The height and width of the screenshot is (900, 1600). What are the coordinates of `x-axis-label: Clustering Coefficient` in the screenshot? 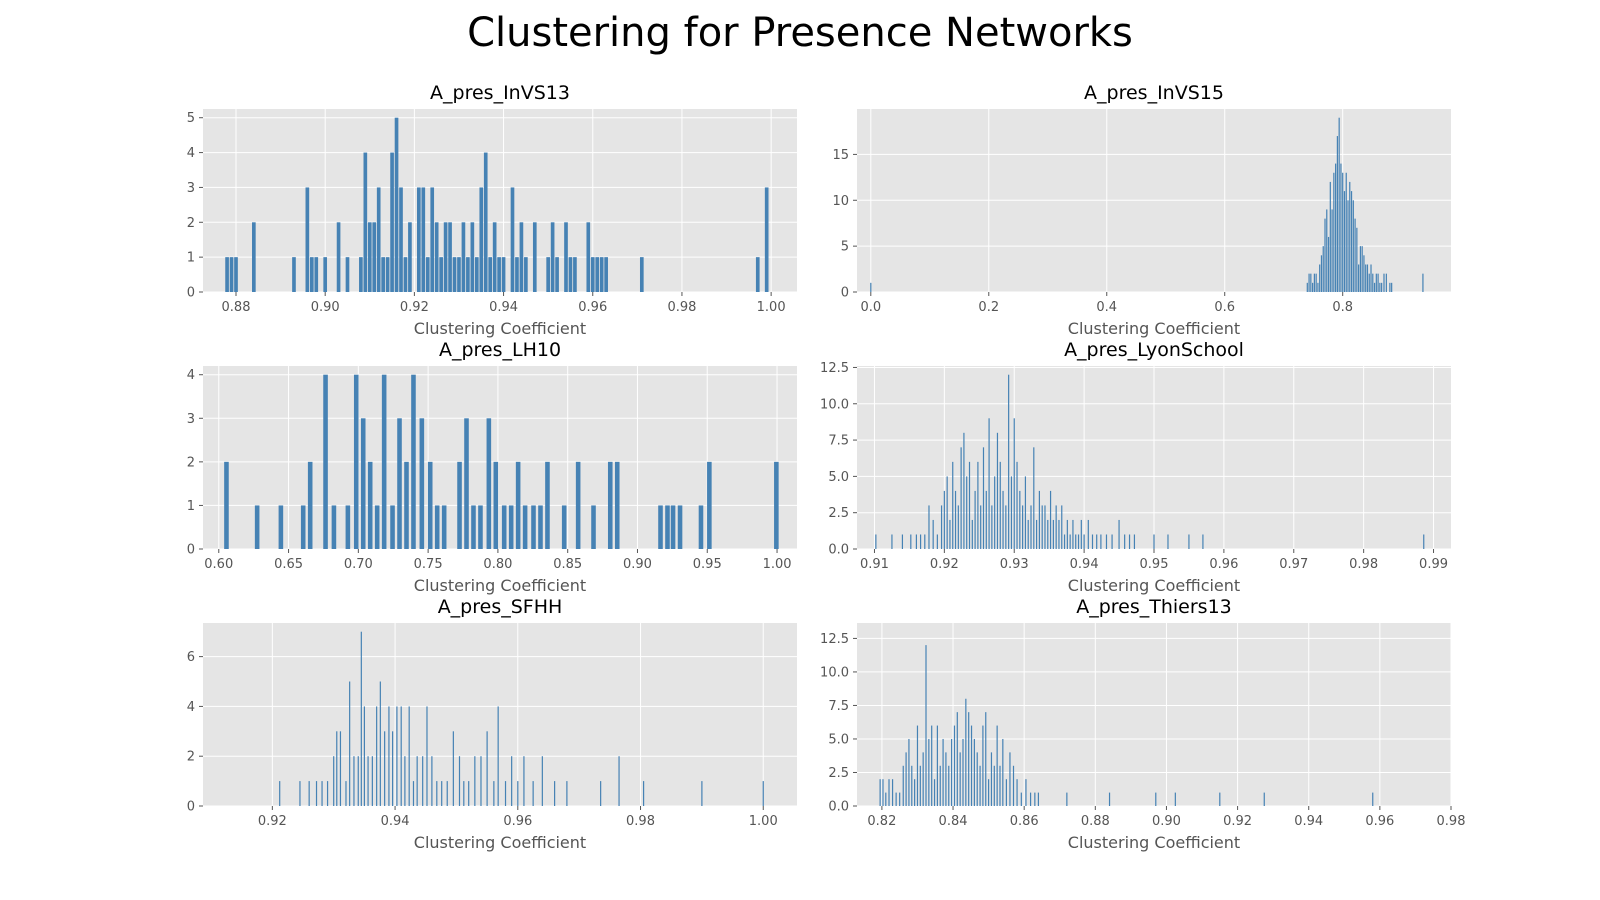 It's located at (500, 328).